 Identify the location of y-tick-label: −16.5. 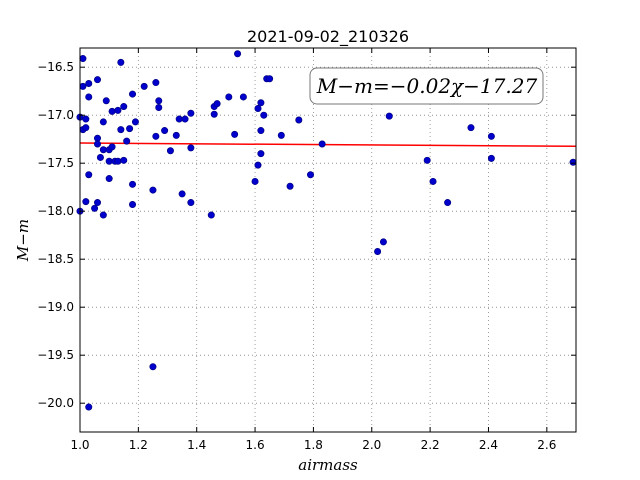
(55, 67).